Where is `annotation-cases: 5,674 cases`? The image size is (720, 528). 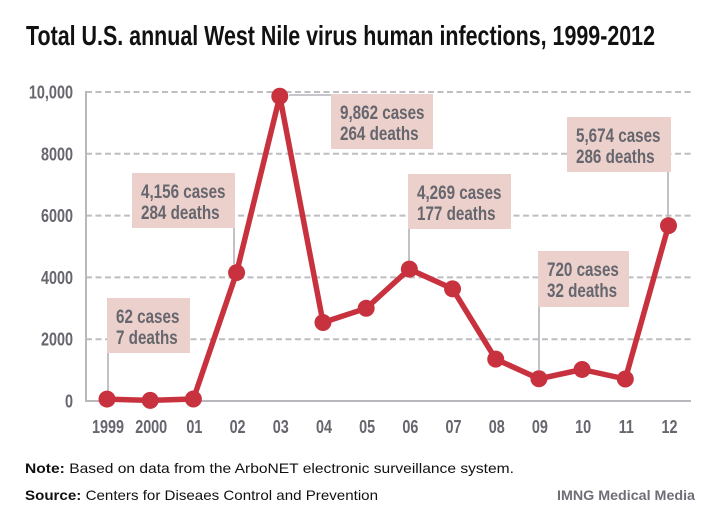
annotation-cases: 5,674 cases is located at coordinates (618, 136).